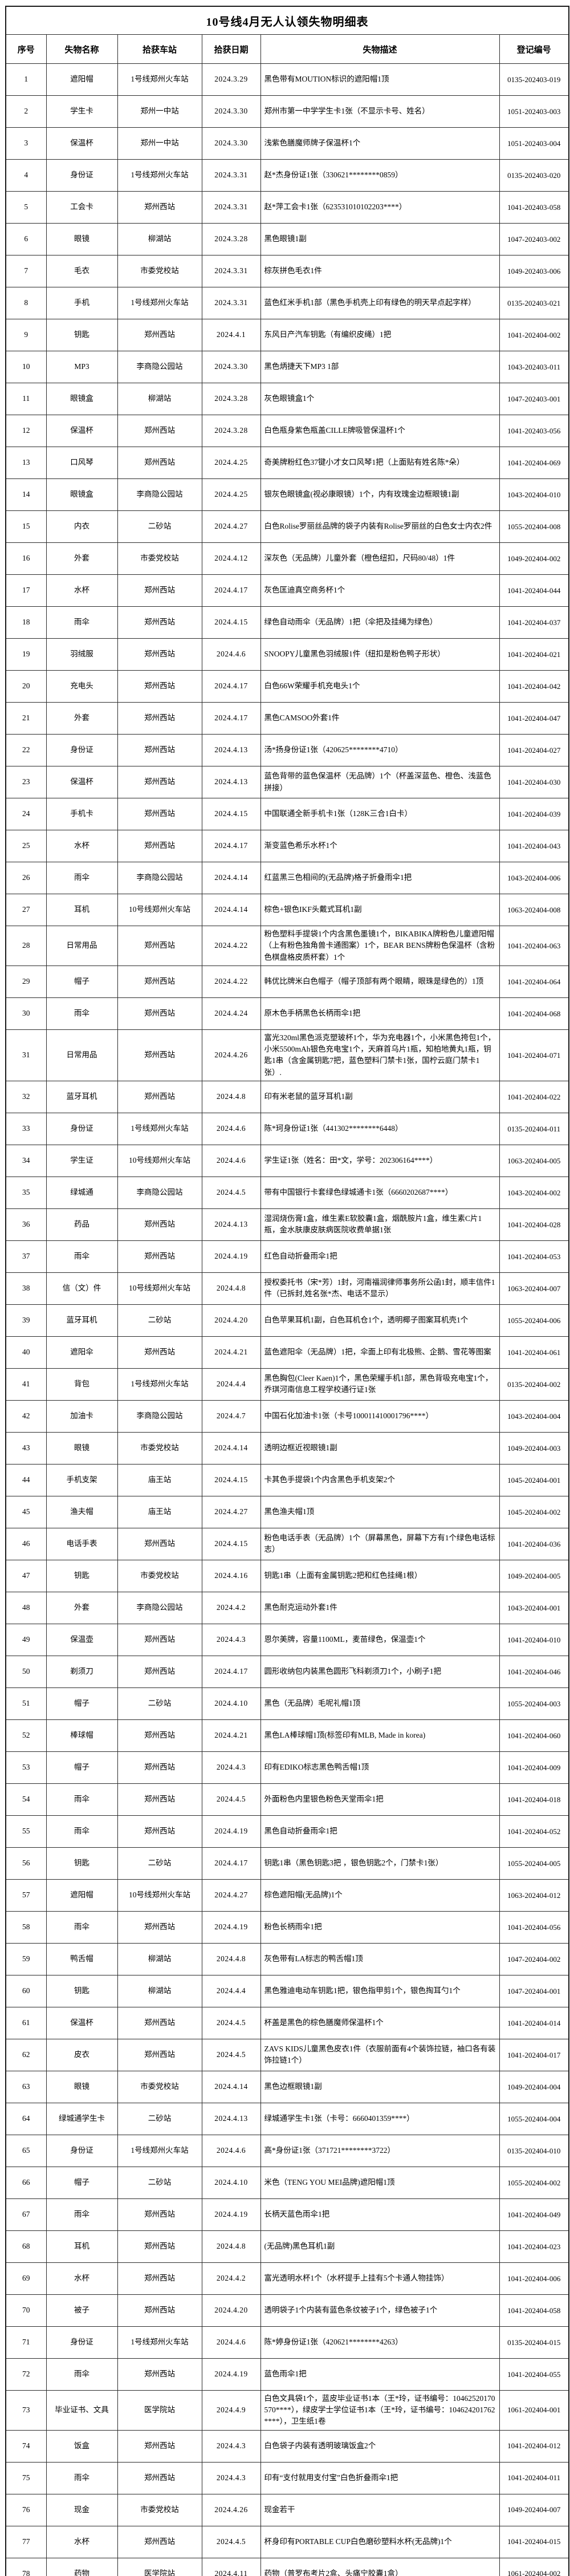 Image resolution: width=570 pixels, height=2576 pixels. I want to click on table-cell: 眼镜, so click(82, 2086).